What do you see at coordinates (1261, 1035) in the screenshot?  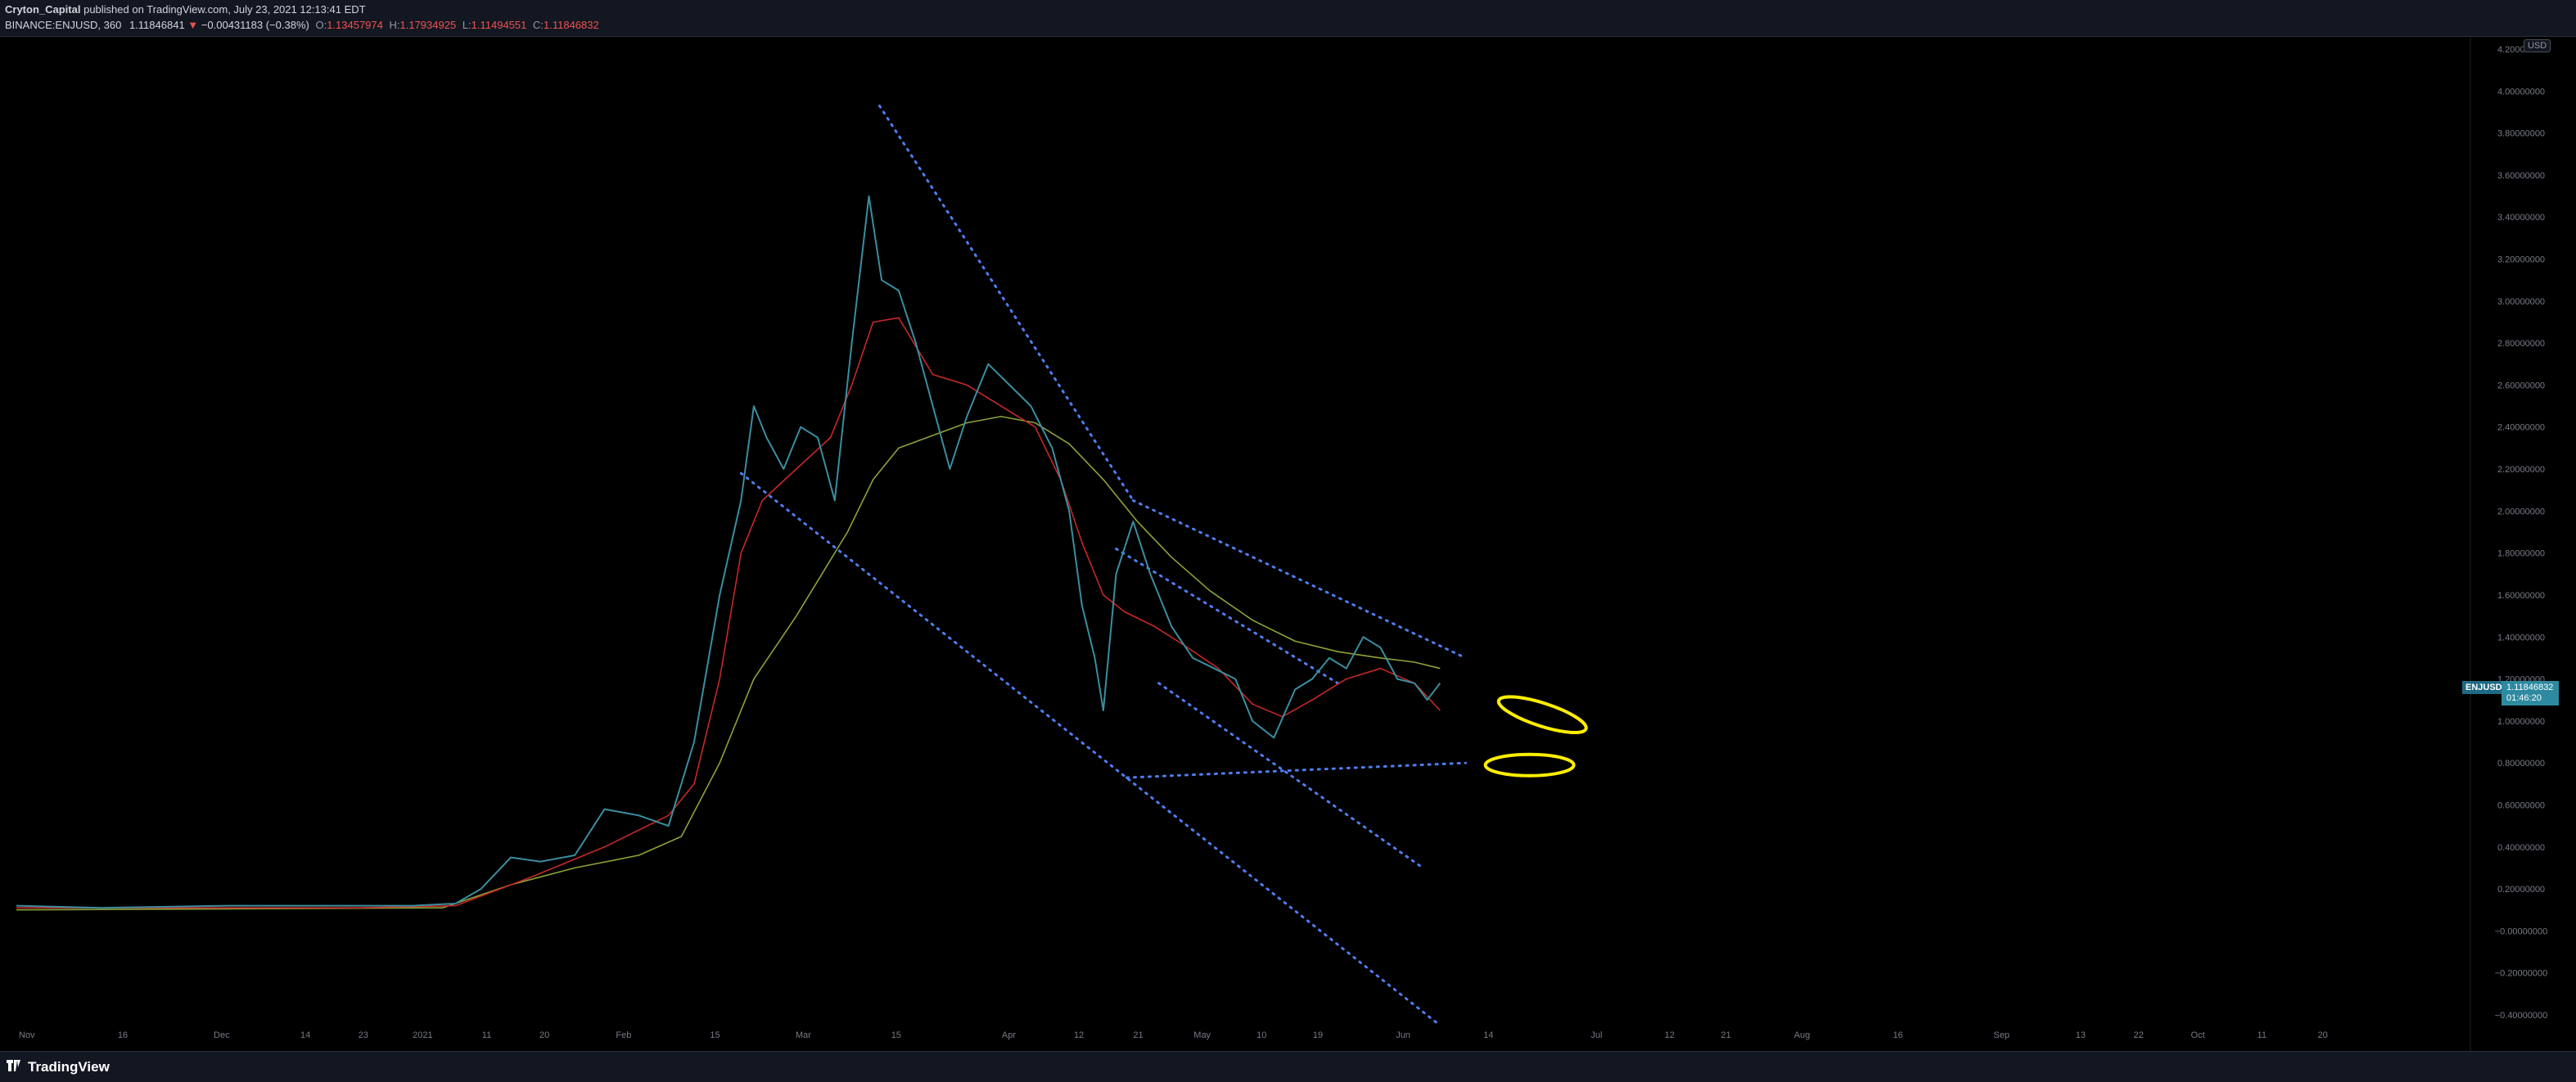 I see `x-tick-label: 10` at bounding box center [1261, 1035].